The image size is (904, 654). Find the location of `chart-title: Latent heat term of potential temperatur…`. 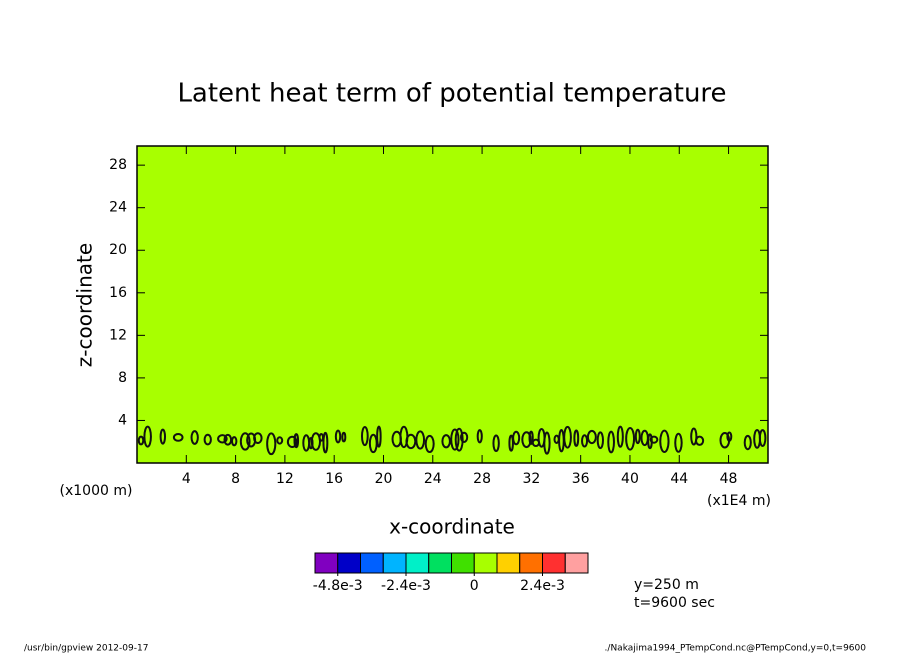

chart-title: Latent heat term of potential temperatur… is located at coordinates (451, 94).